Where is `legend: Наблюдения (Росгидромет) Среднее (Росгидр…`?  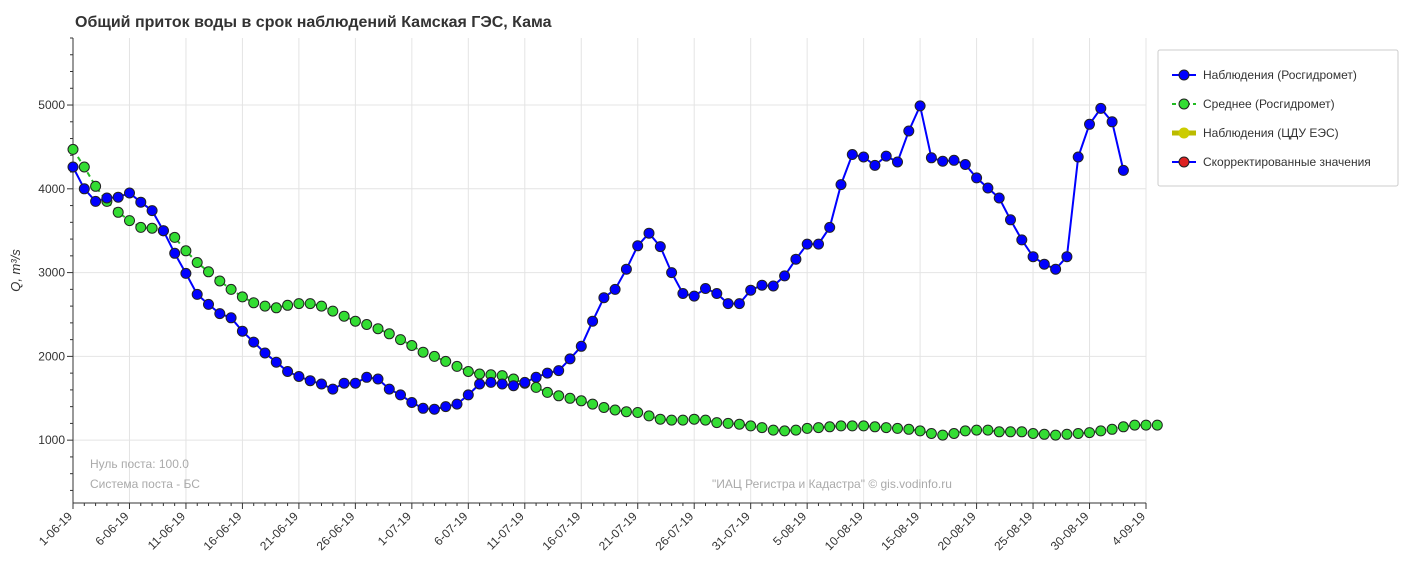
legend: Наблюдения (Росгидромет) Среднее (Росгидр… is located at coordinates (1278, 118).